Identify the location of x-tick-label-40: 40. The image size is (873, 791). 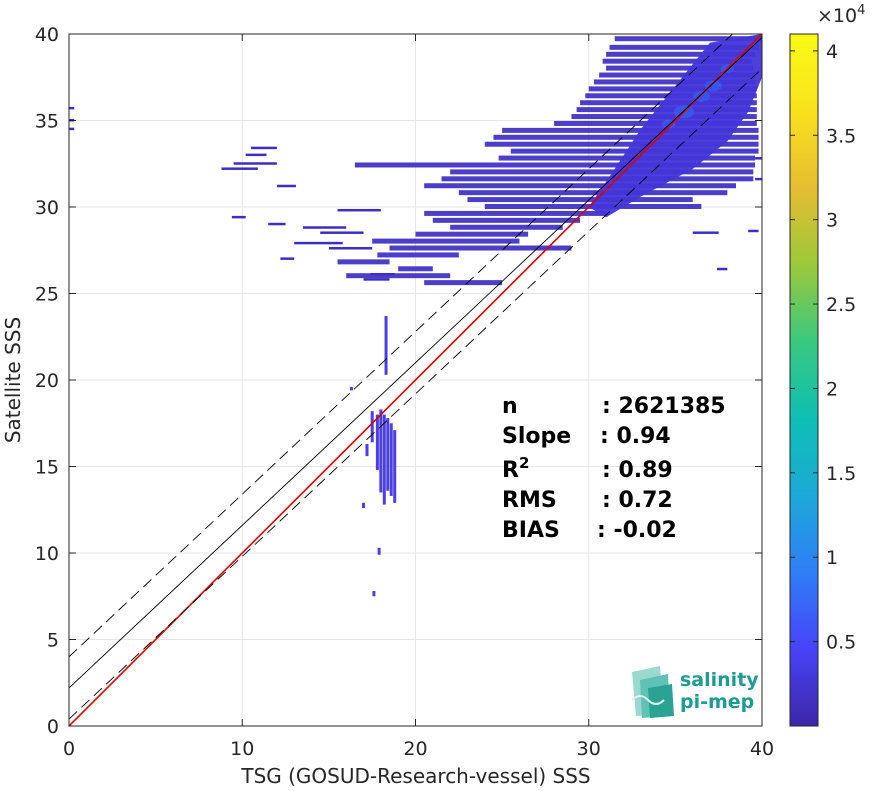
(762, 749).